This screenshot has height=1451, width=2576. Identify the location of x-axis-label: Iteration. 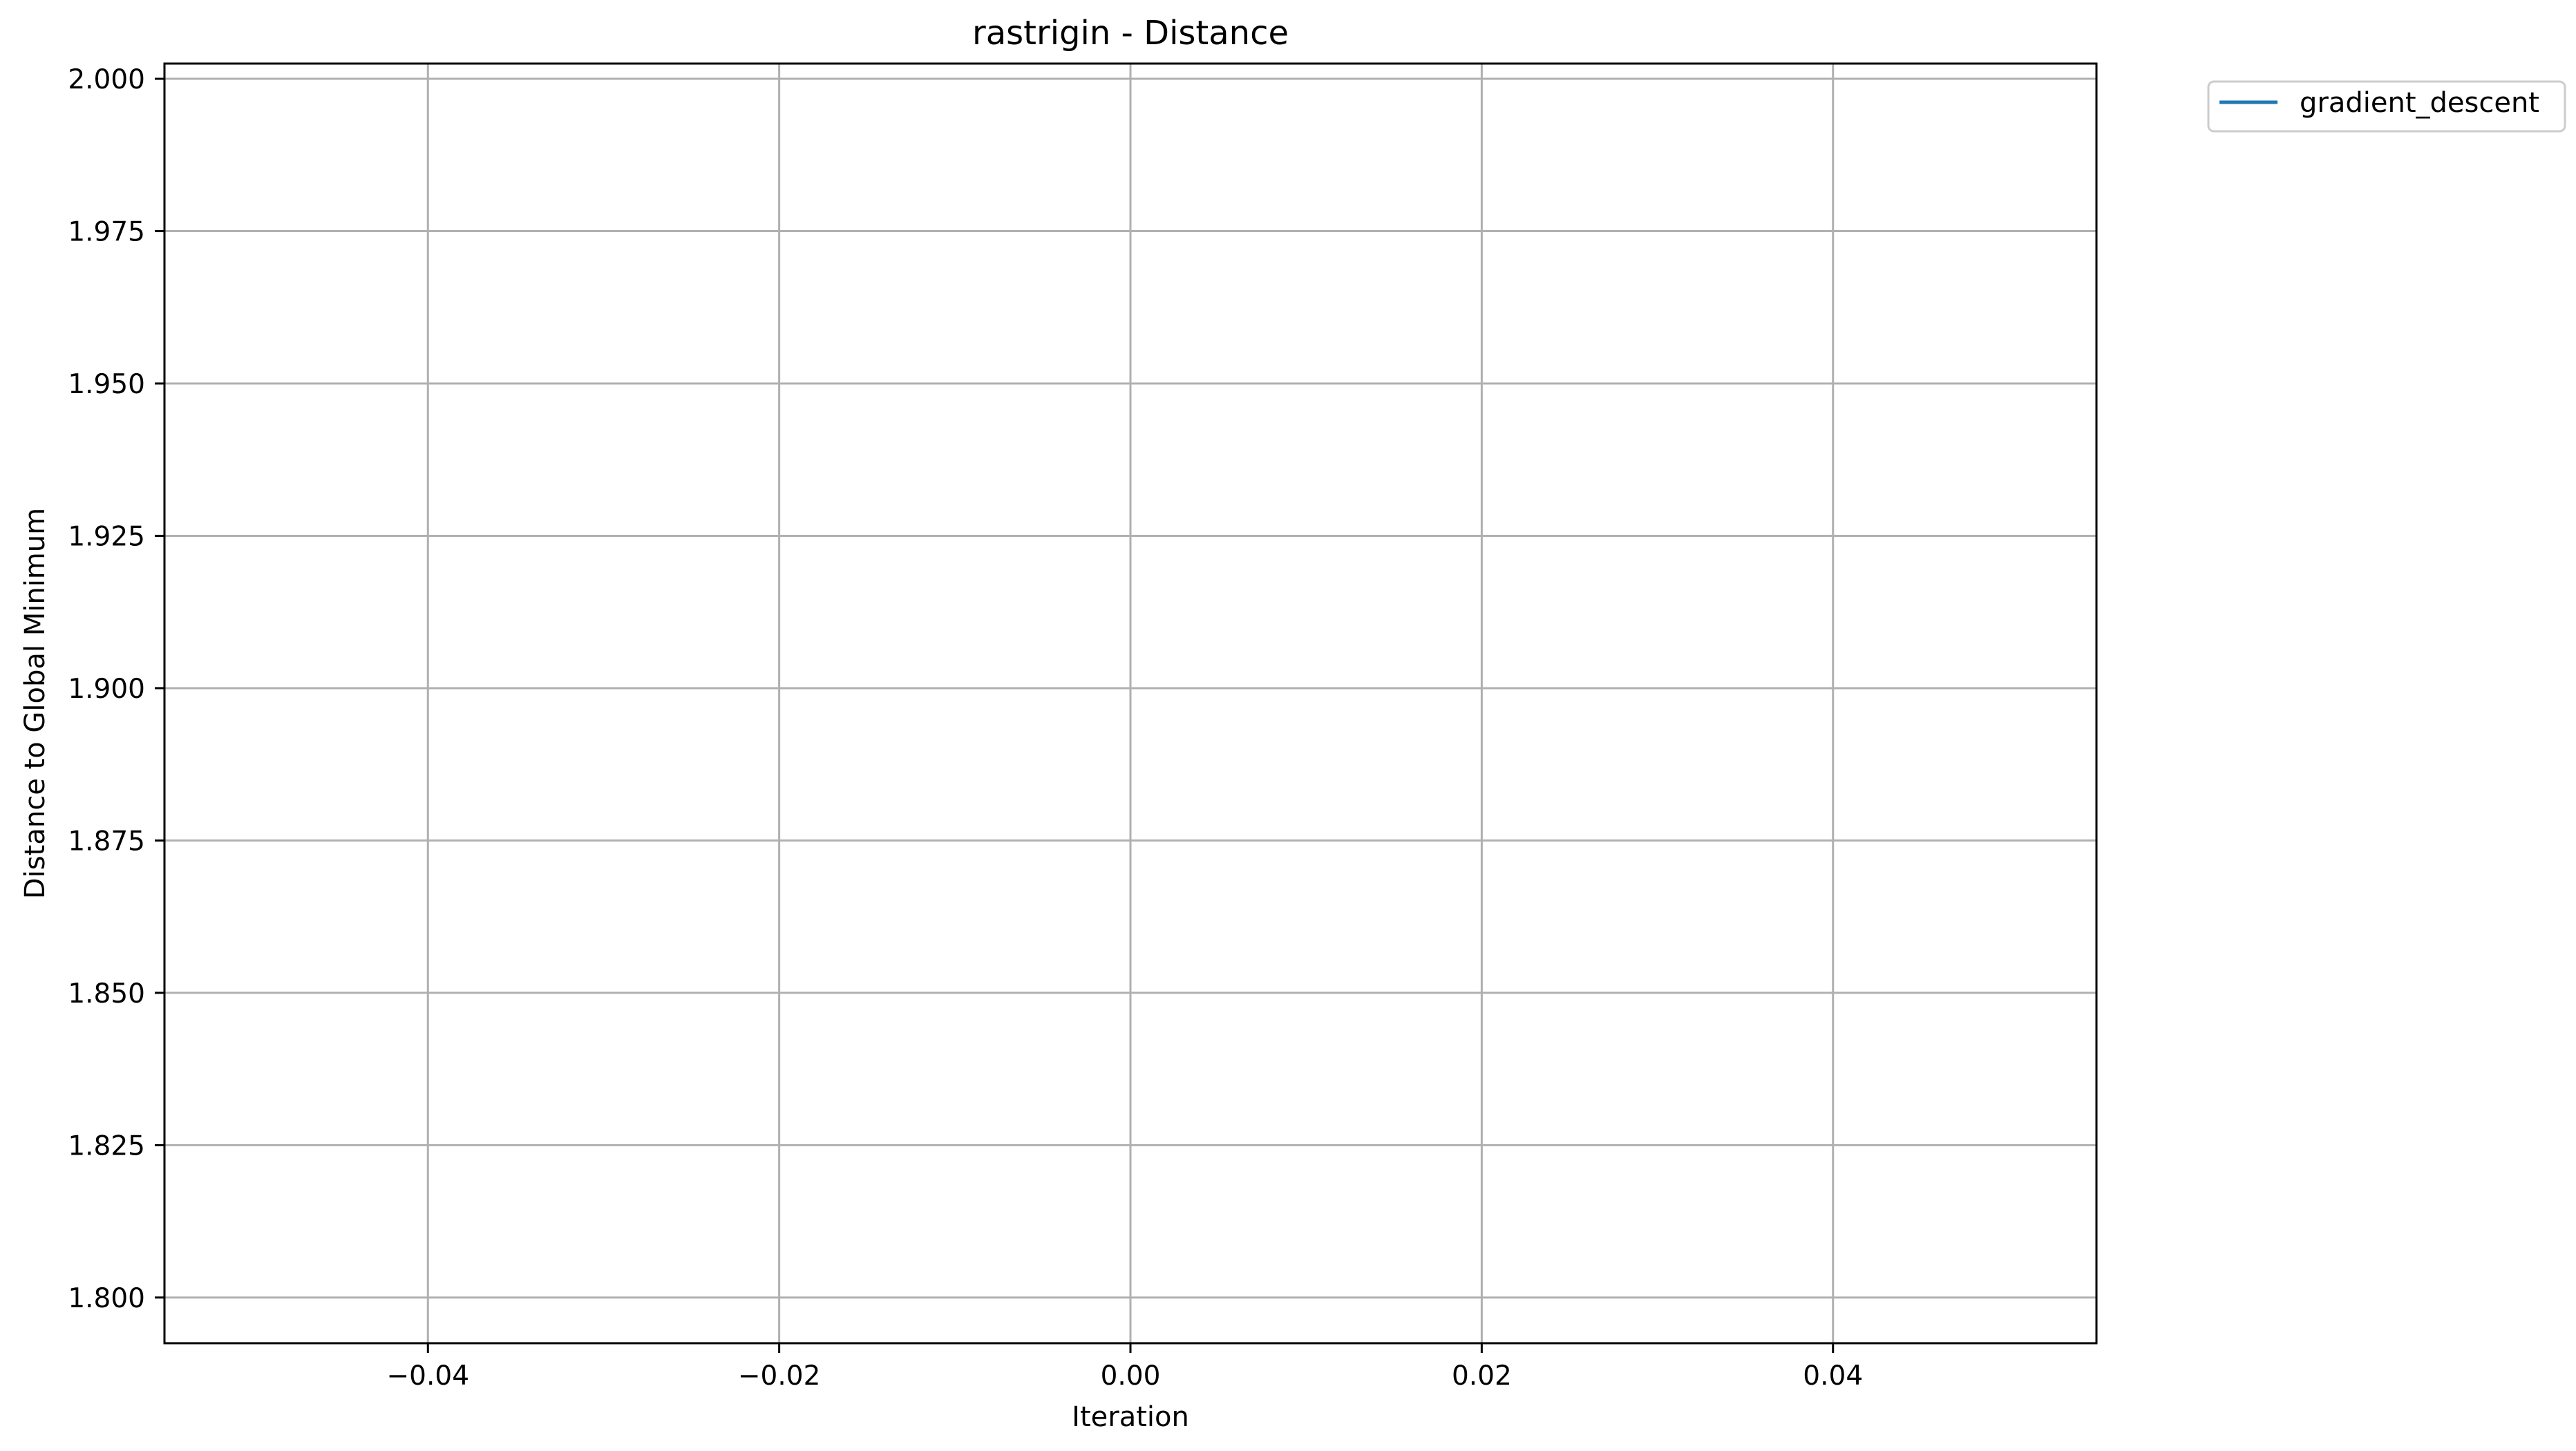
(1130, 1417).